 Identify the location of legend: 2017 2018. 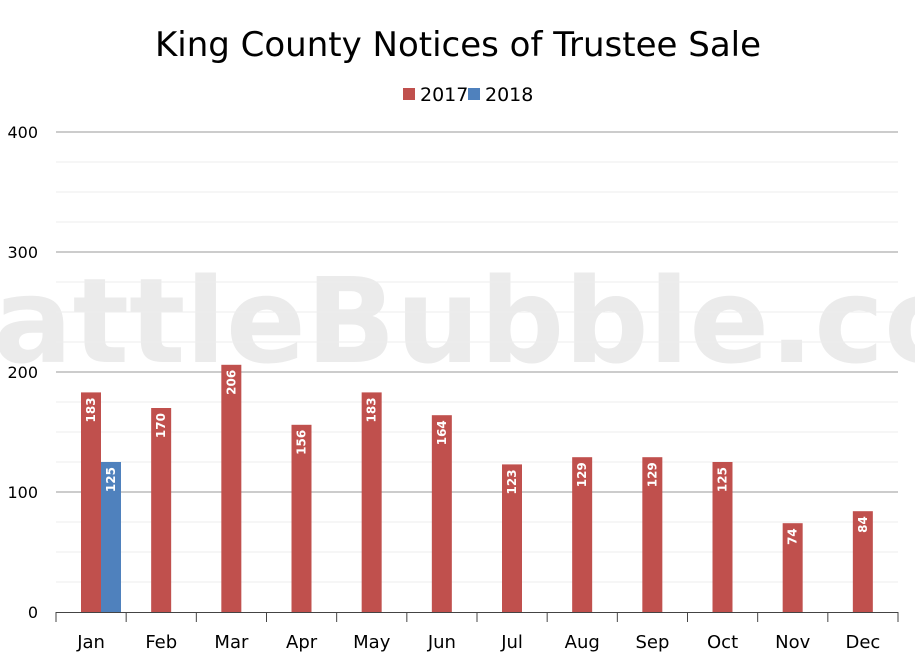
(468, 95).